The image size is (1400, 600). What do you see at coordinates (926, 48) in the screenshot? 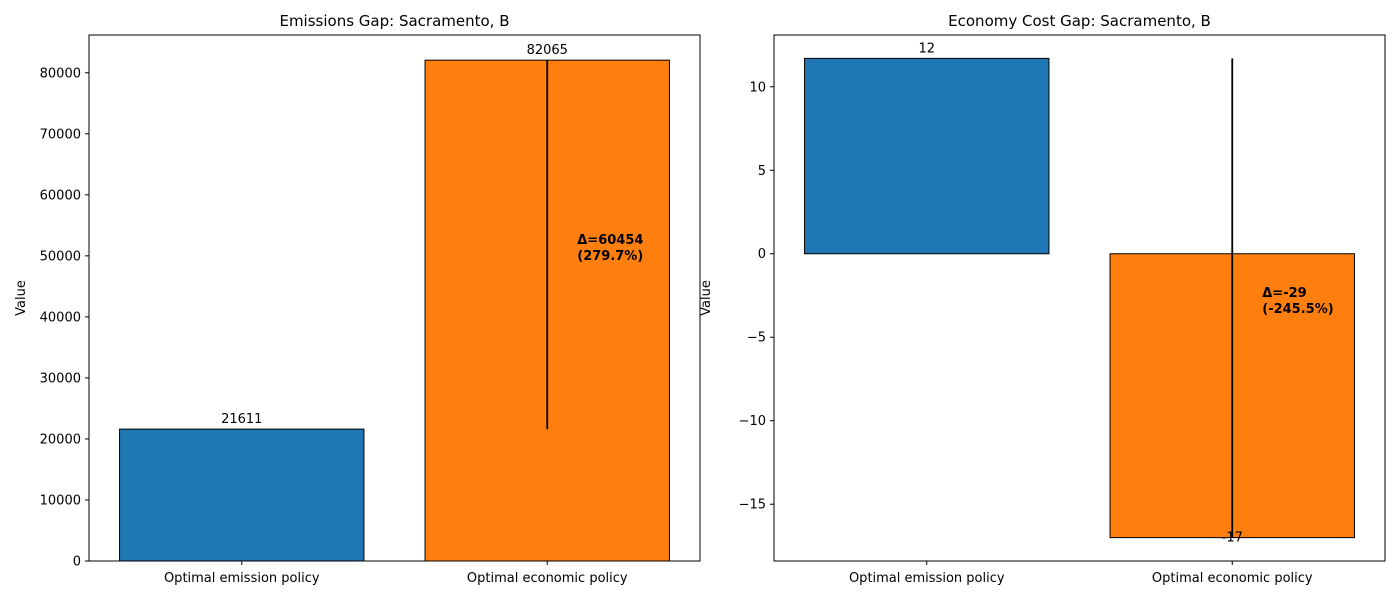
I see `value-label: 12` at bounding box center [926, 48].